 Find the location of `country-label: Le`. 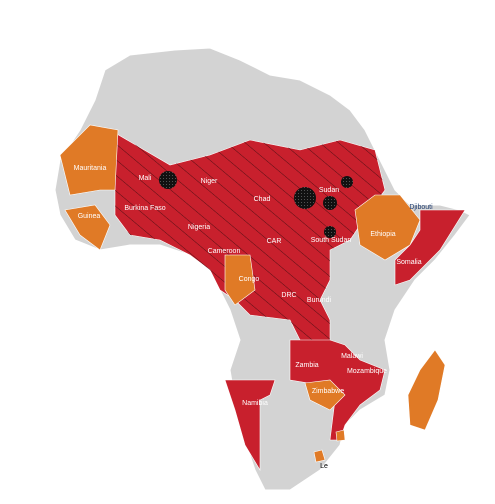

country-label: Le is located at coordinates (324, 466).